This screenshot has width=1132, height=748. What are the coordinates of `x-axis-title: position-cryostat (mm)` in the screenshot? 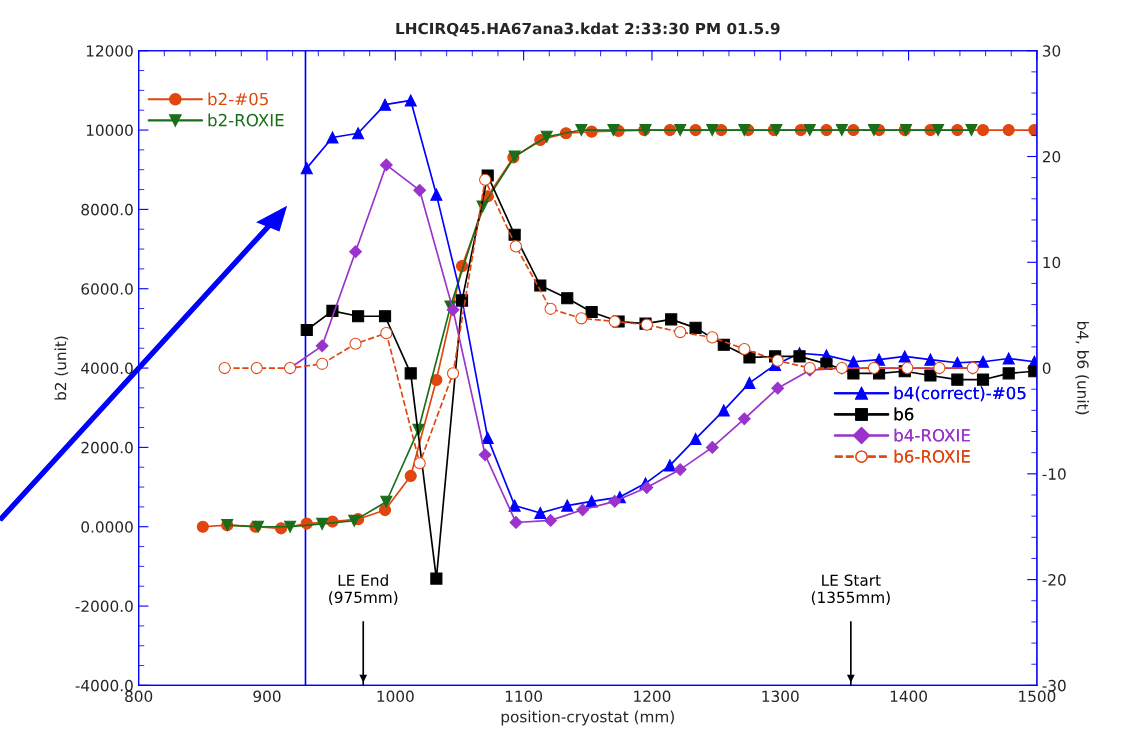 It's located at (587, 718).